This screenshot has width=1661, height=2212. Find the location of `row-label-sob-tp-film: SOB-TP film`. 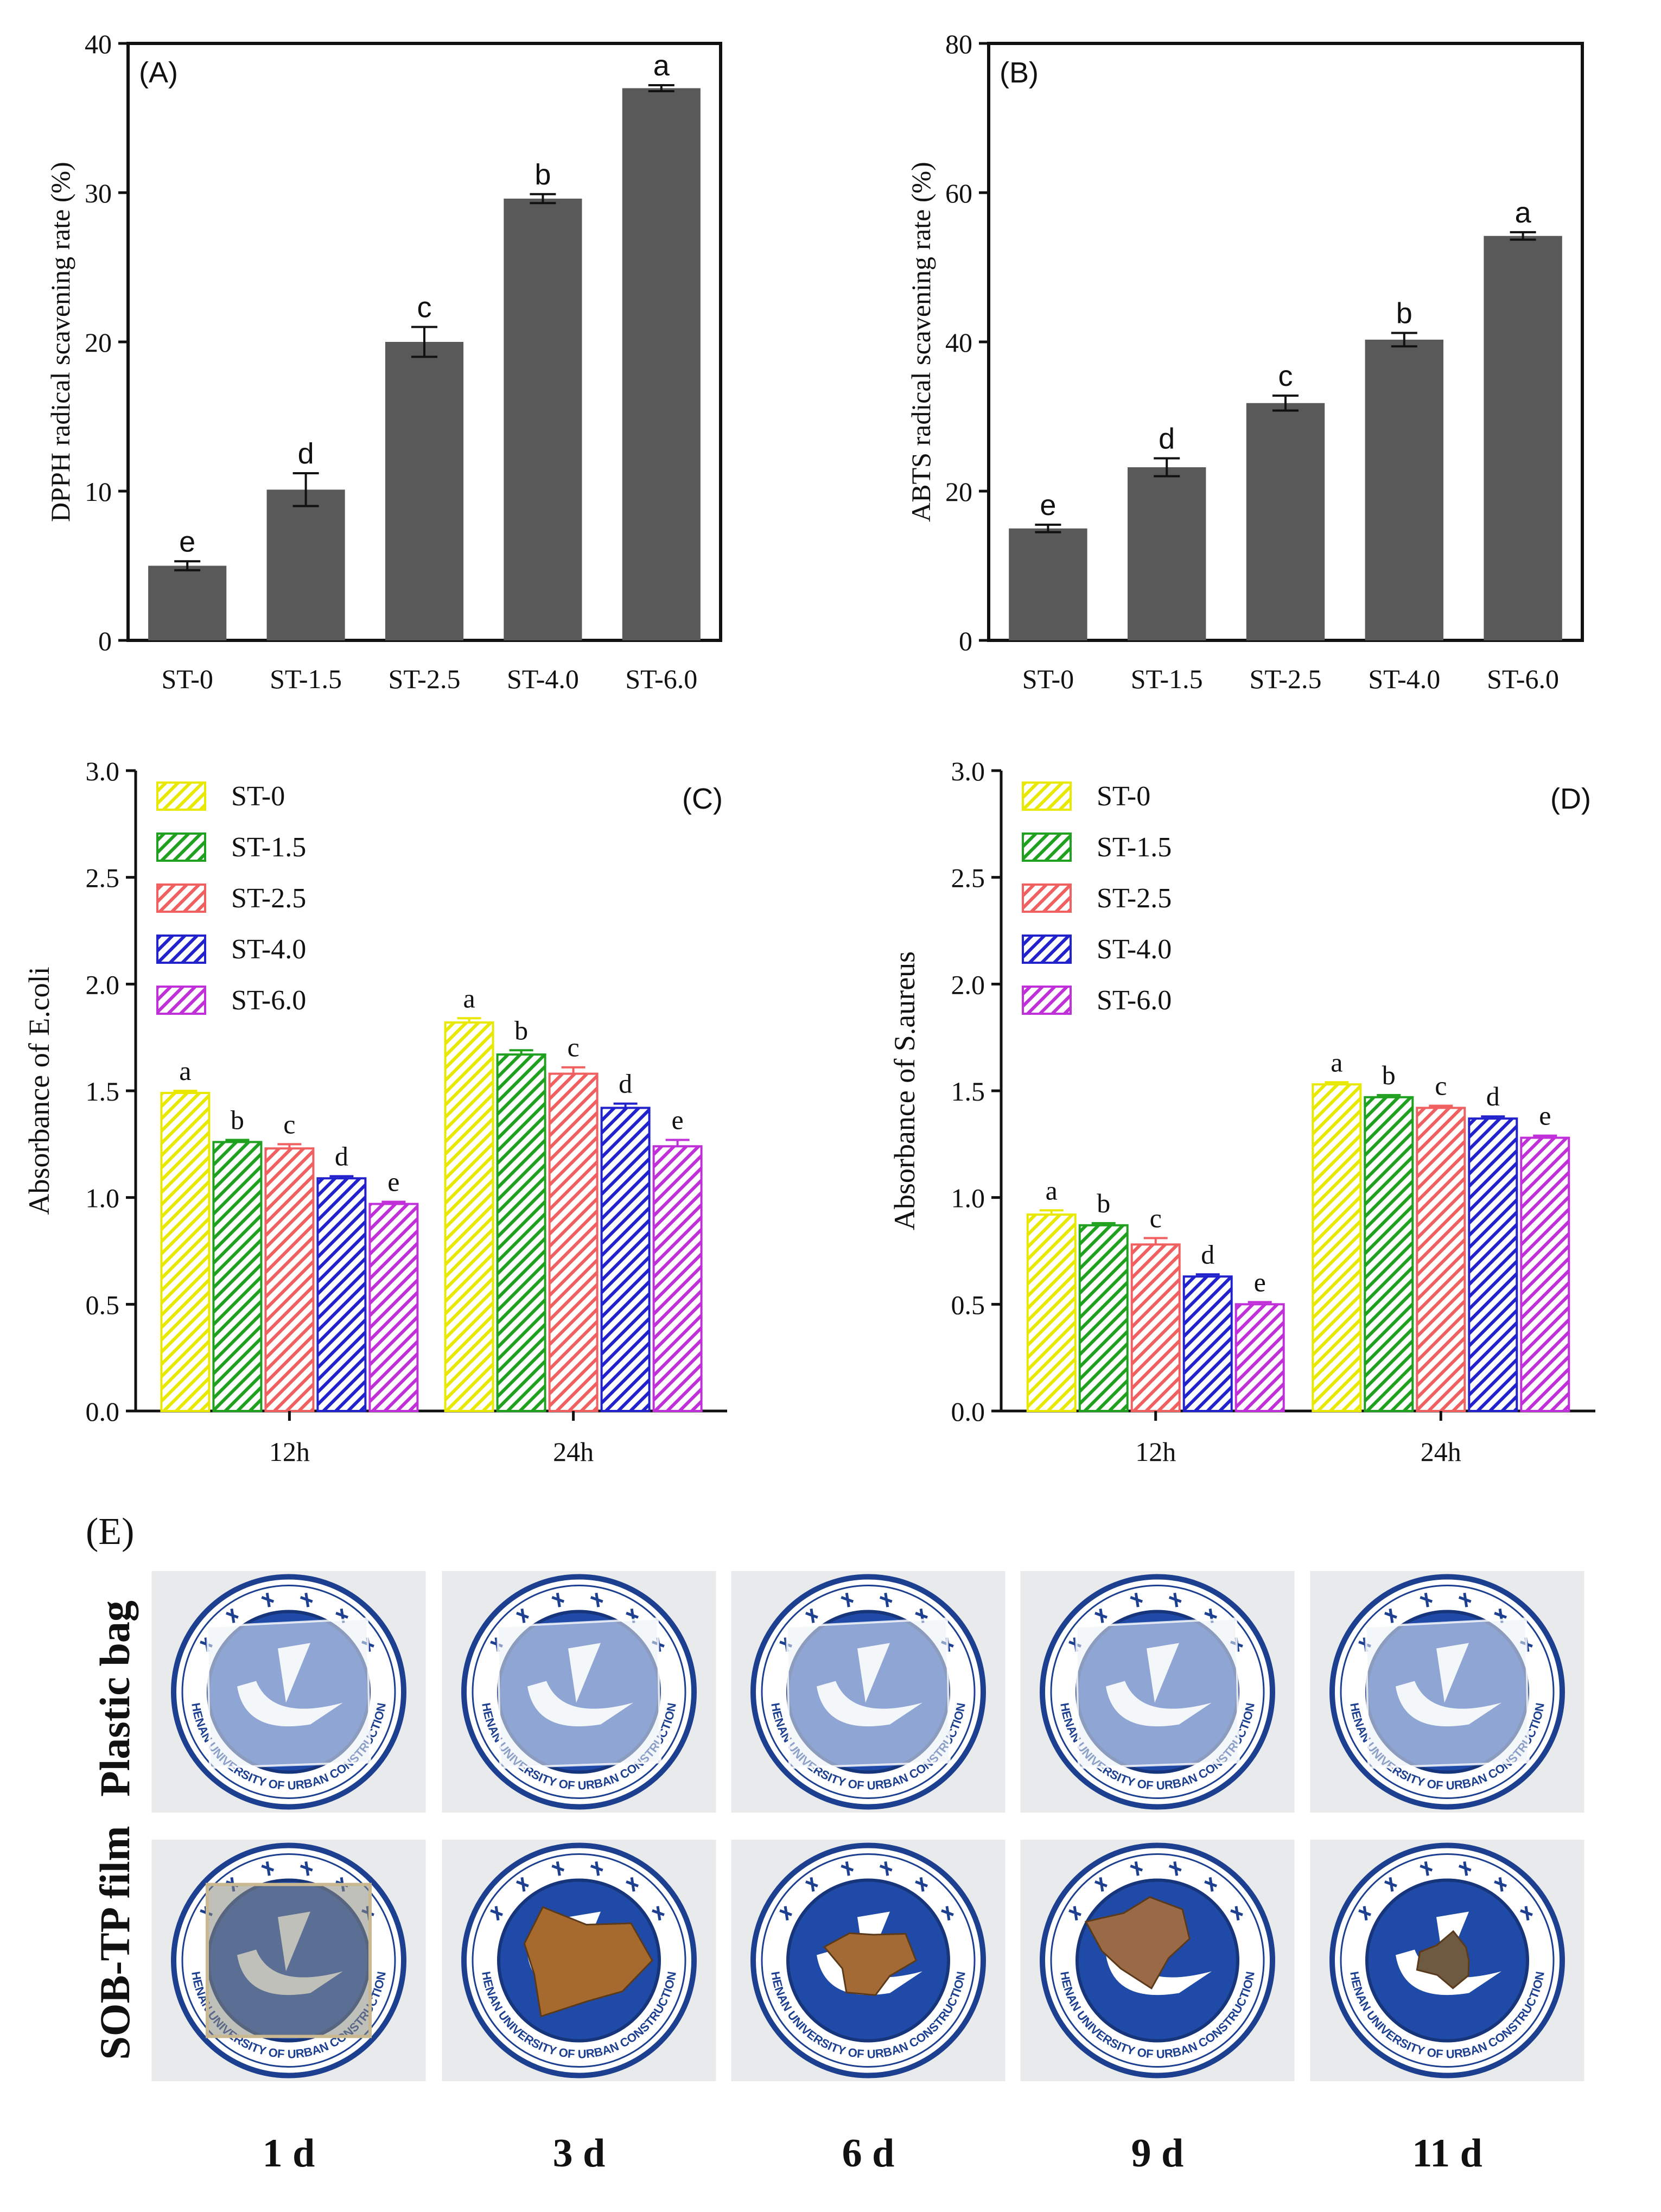

row-label-sob-tp-film: SOB-TP film is located at coordinates (114, 1943).